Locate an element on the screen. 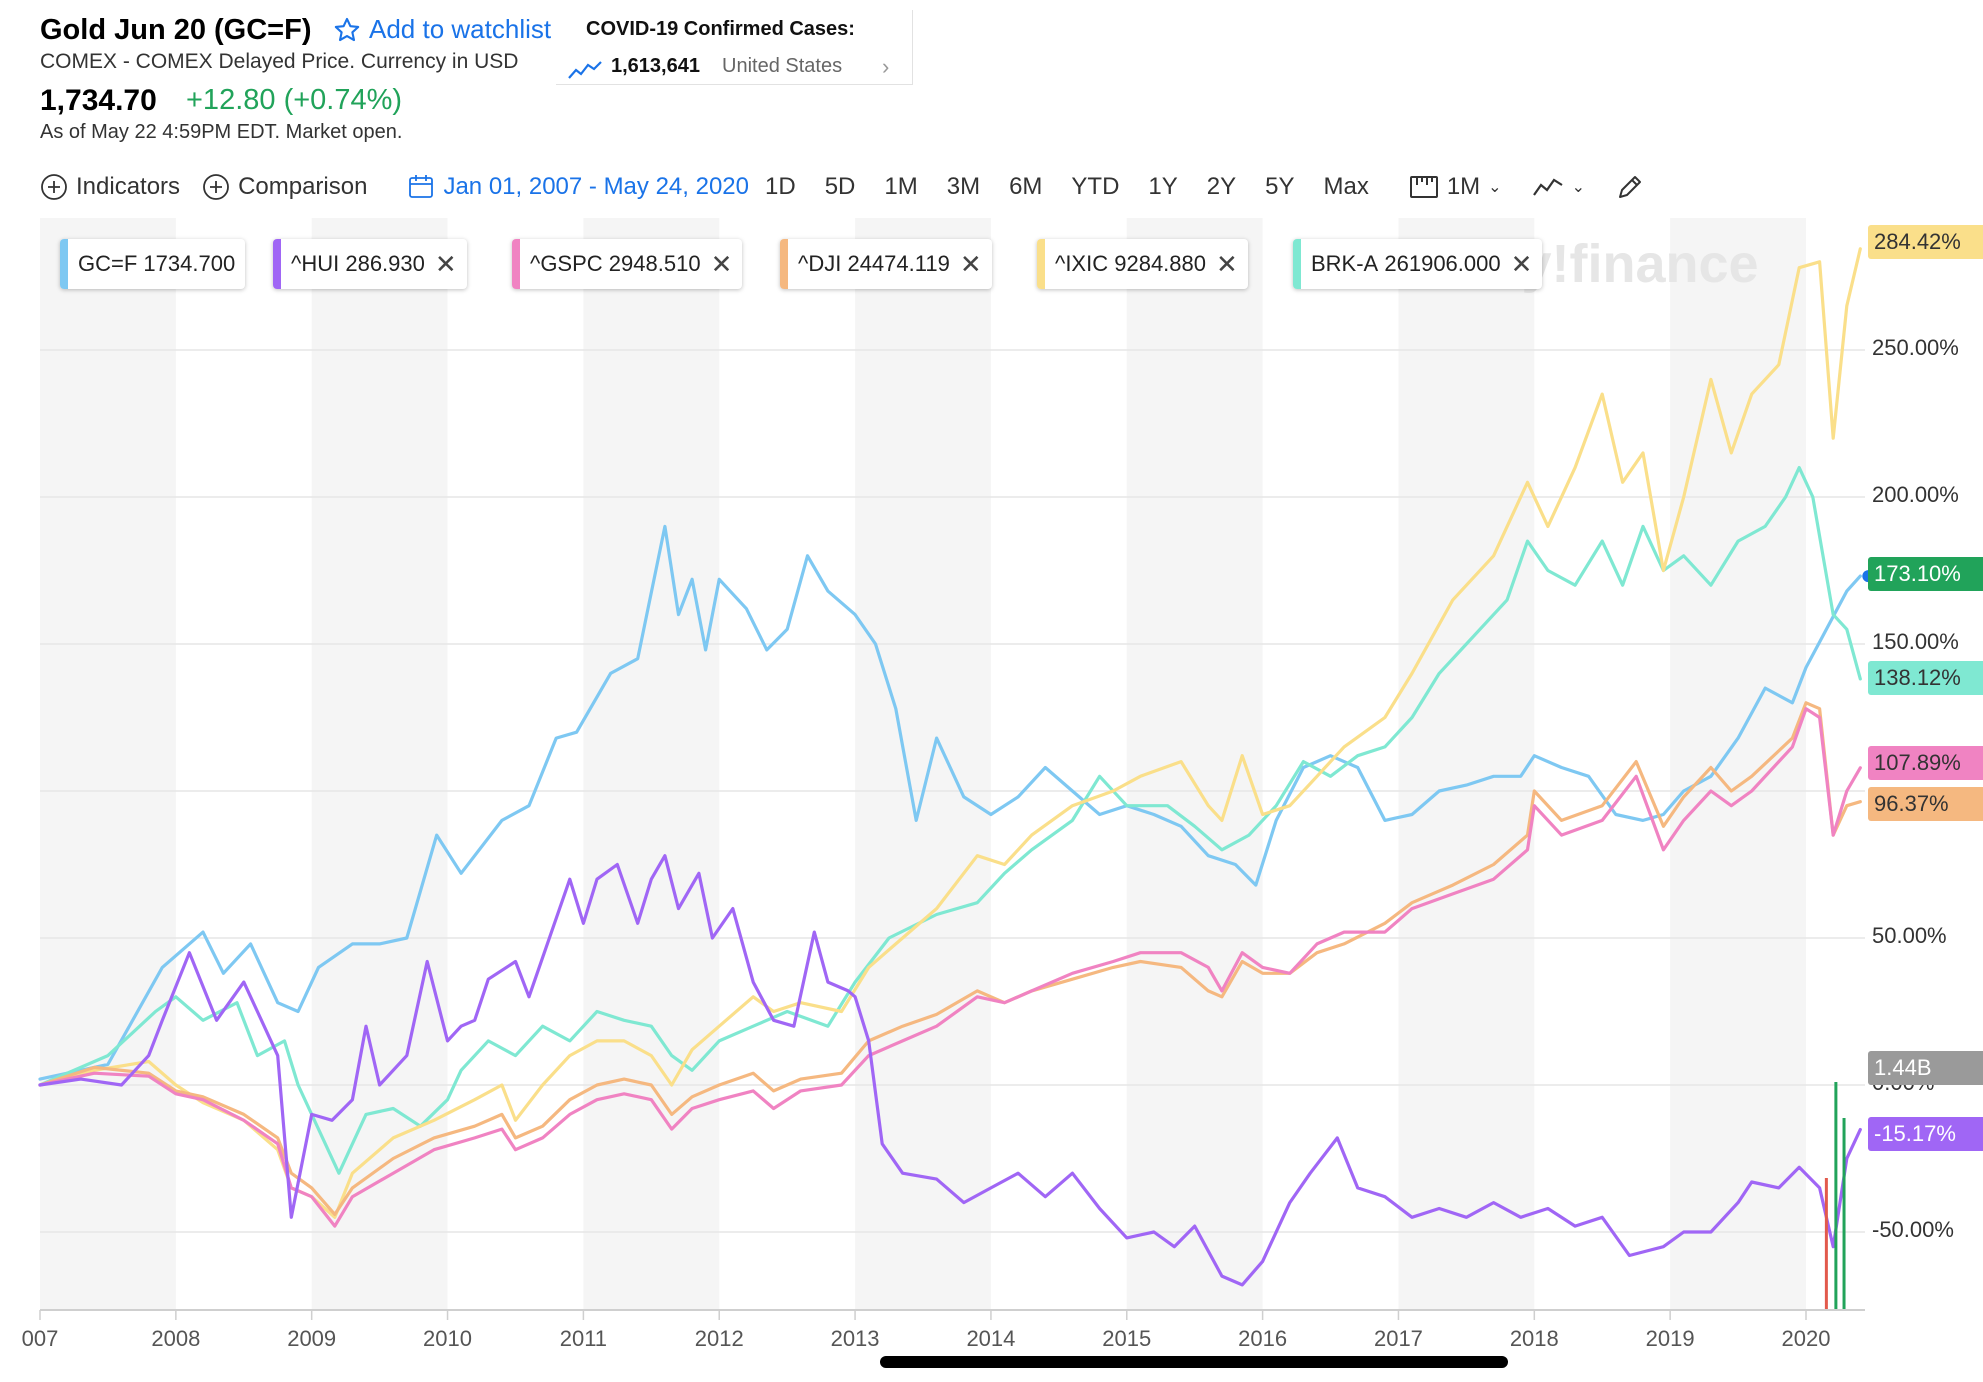 The height and width of the screenshot is (1382, 1983). legend-label: ^GSPC 2948.510 is located at coordinates (615, 264).